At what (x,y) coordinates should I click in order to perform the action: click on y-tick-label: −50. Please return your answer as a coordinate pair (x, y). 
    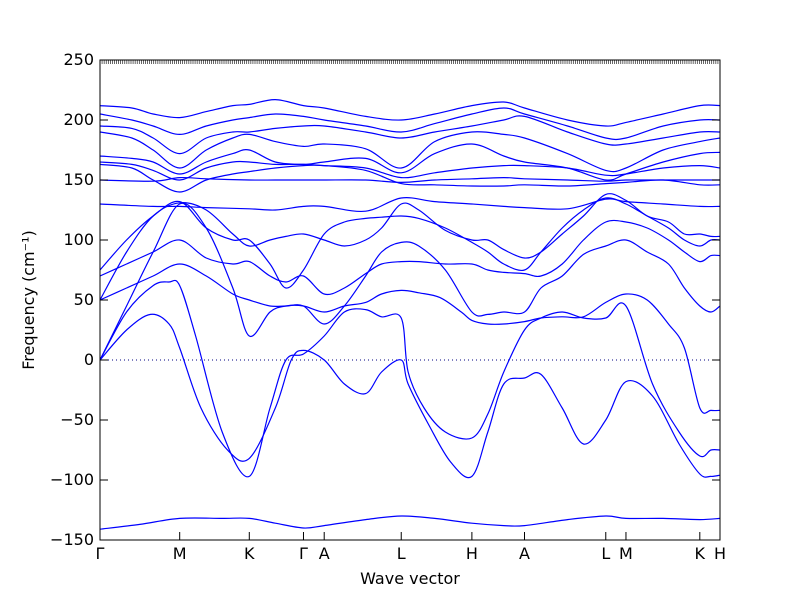
    Looking at the image, I should click on (77, 419).